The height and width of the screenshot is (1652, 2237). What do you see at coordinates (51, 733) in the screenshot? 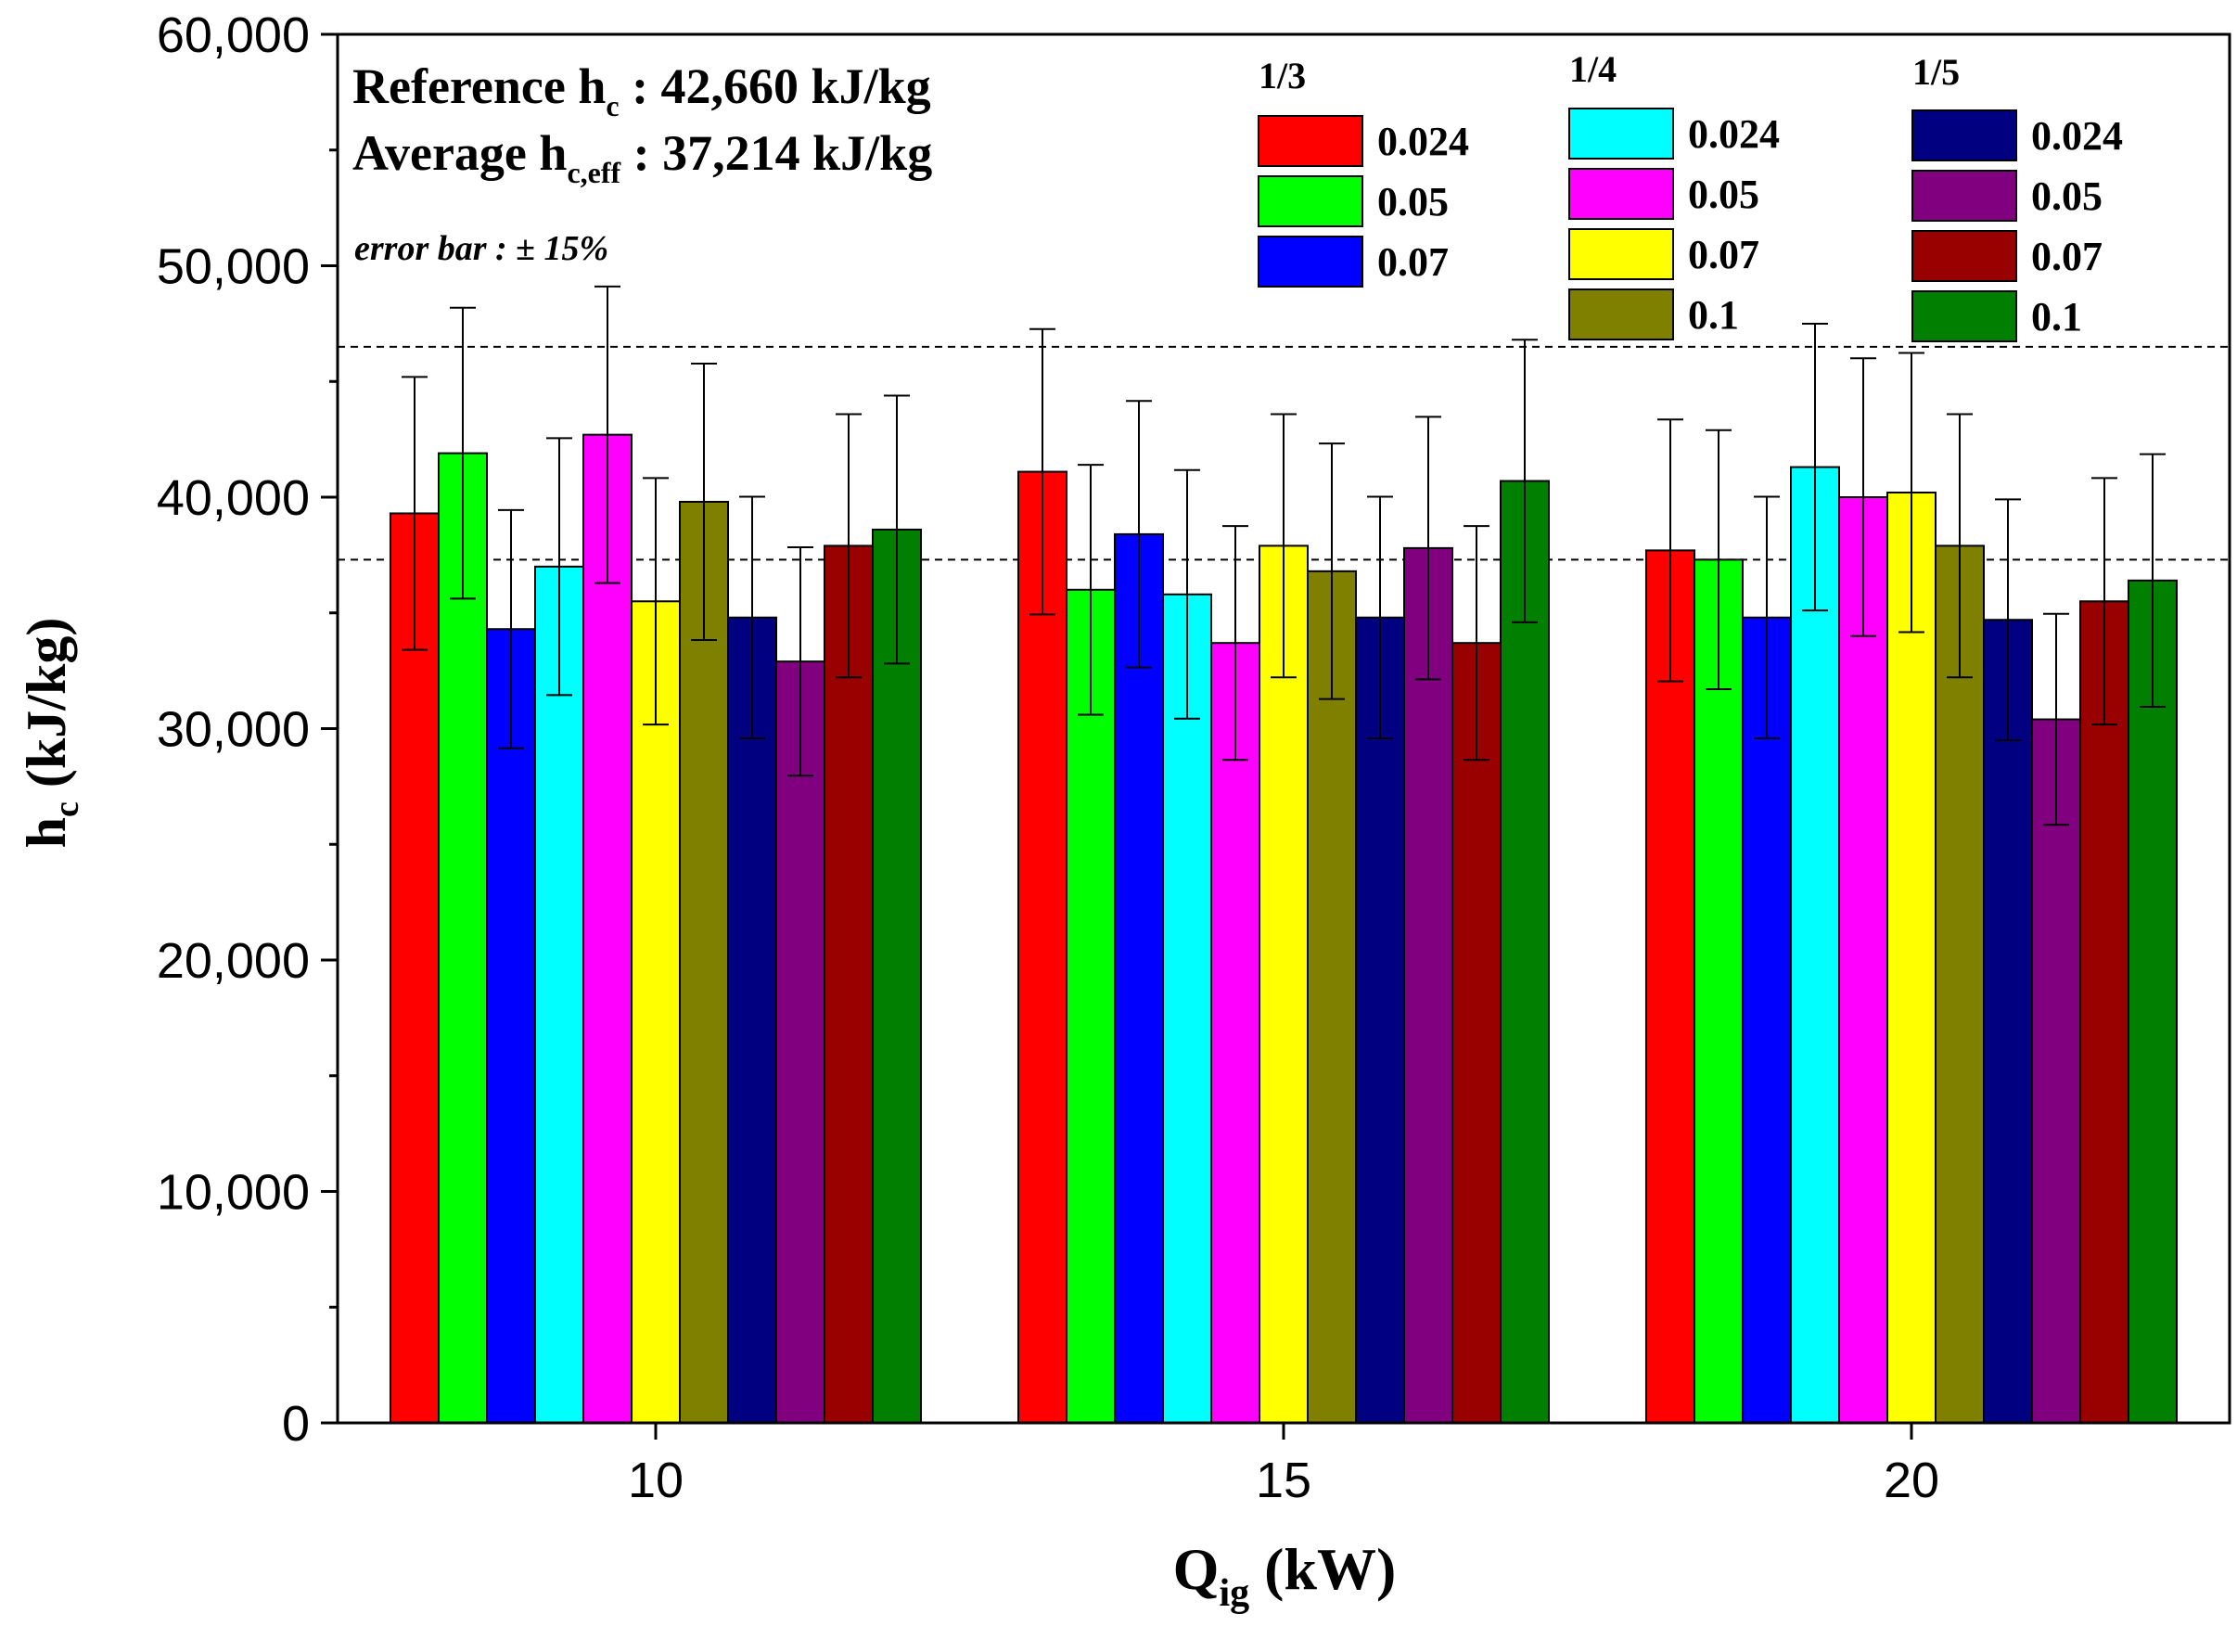
I see `y-axis-title: hc (kJ/kg)` at bounding box center [51, 733].